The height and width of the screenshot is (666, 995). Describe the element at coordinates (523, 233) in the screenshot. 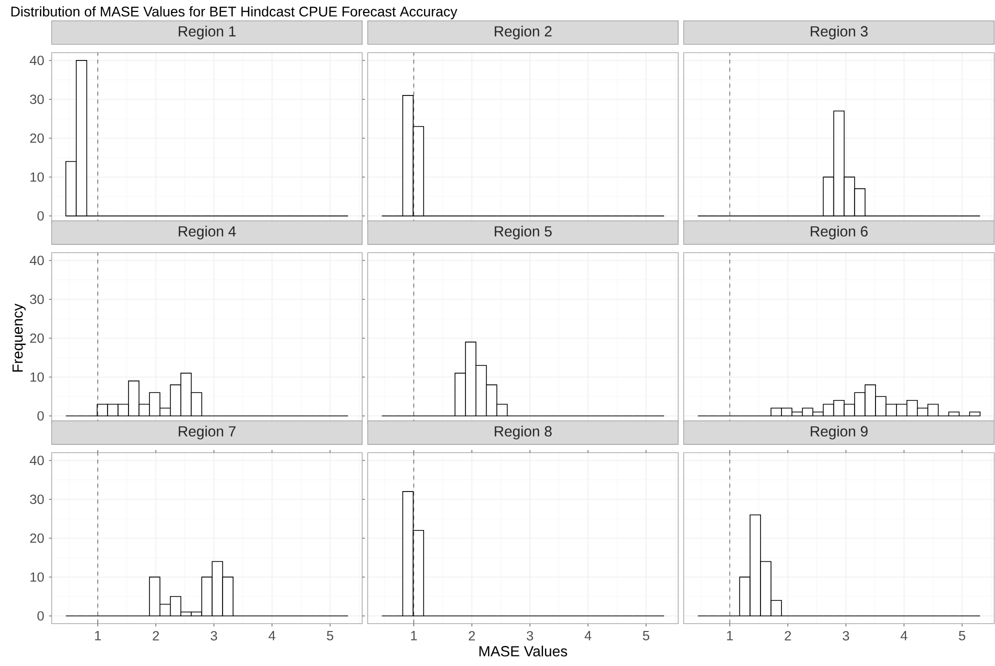

I see `chart-title: Region 5` at that location.